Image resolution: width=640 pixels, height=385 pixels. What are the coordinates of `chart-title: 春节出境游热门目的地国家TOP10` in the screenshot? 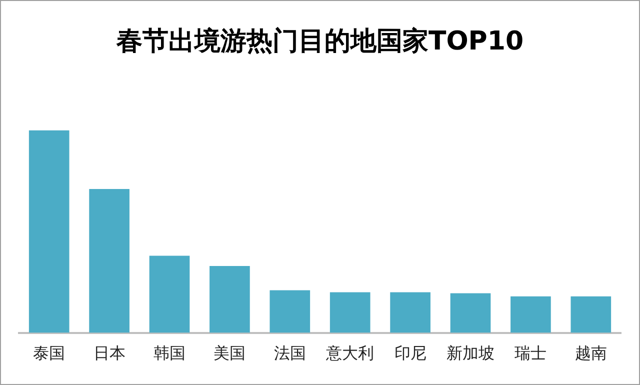 It's located at (319, 41).